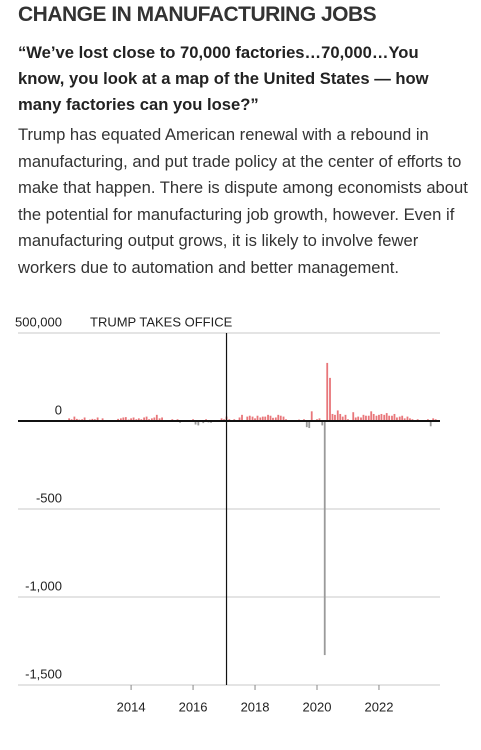  What do you see at coordinates (317, 706) in the screenshot?
I see `x-tick-label: 2020` at bounding box center [317, 706].